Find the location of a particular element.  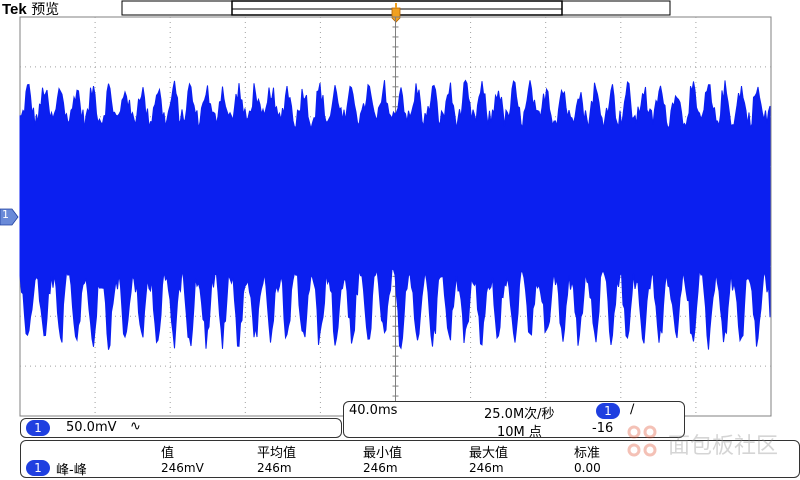

watermark-text: 面包板社区 is located at coordinates (723, 446).